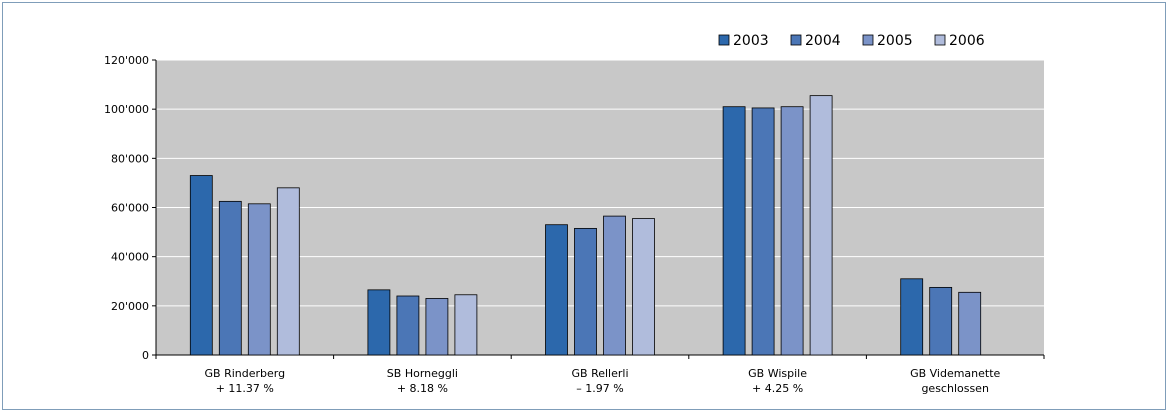 The image size is (1170, 414). Describe the element at coordinates (599, 388) in the screenshot. I see `x-category-label: – 1.97 %` at that location.